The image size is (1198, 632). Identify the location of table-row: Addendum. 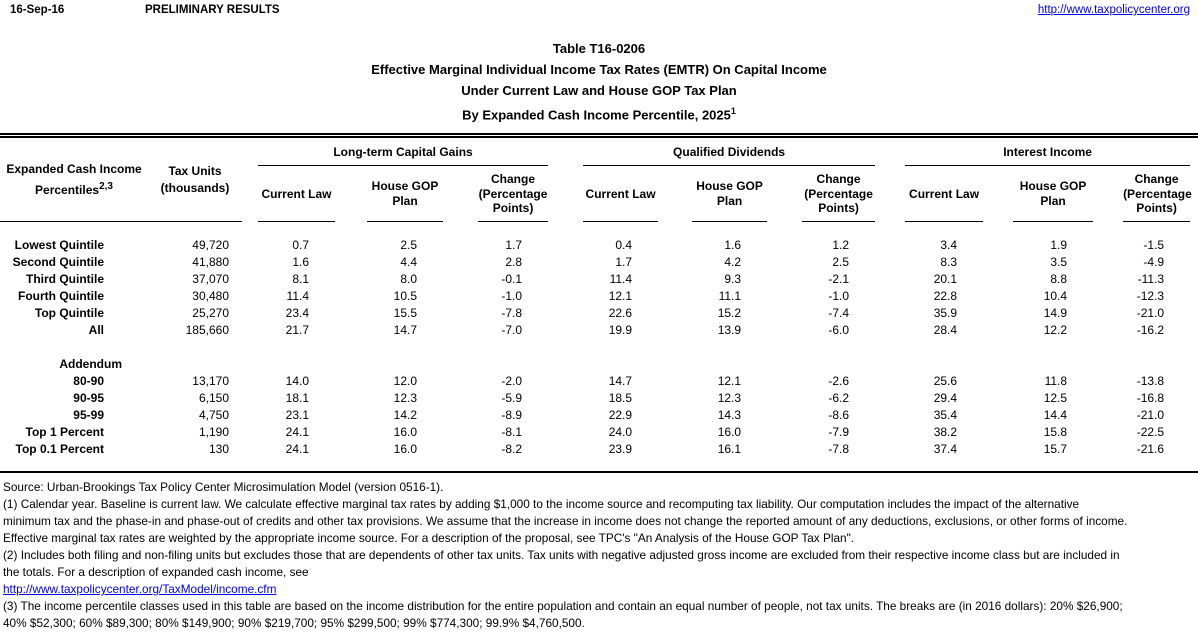
(599, 364).